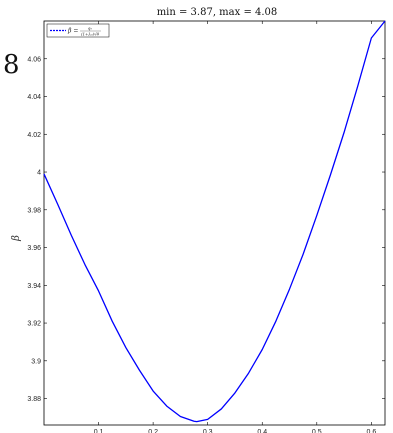 Image resolution: width=393 pixels, height=433 pixels. What do you see at coordinates (34, 97) in the screenshot?
I see `y-tick-label: 4.04` at bounding box center [34, 97].